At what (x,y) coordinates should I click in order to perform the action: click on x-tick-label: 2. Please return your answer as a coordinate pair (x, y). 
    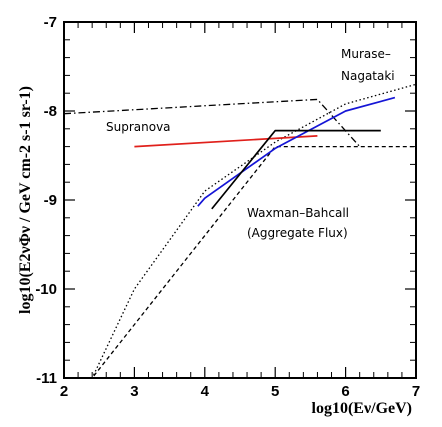
    Looking at the image, I should click on (64, 391).